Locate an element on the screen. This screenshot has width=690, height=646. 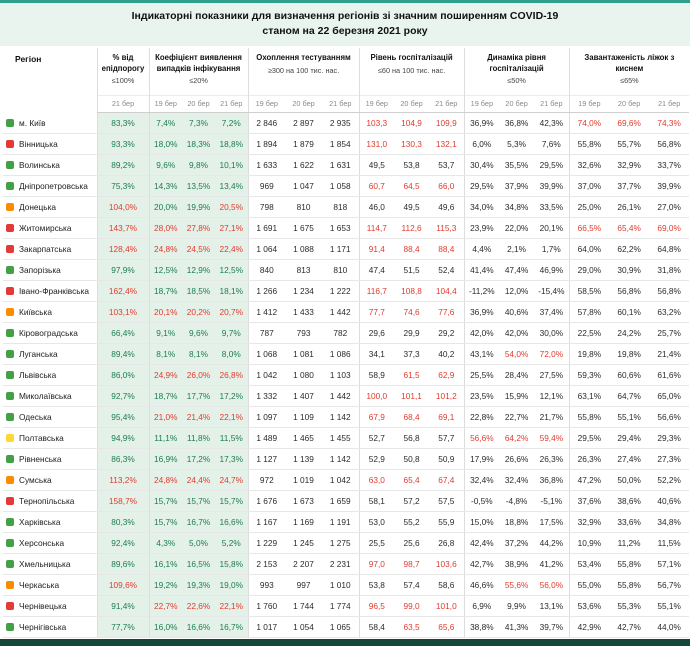
hosp-value: 50,8 is located at coordinates (412, 459).